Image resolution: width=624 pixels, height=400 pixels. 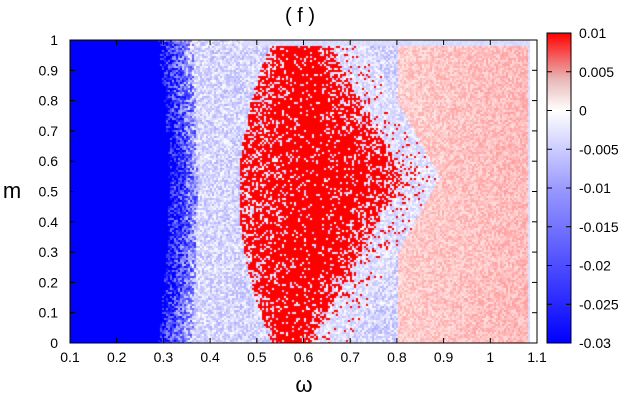 What do you see at coordinates (596, 72) in the screenshot?
I see `colorbar-tick-label: 0.005` at bounding box center [596, 72].